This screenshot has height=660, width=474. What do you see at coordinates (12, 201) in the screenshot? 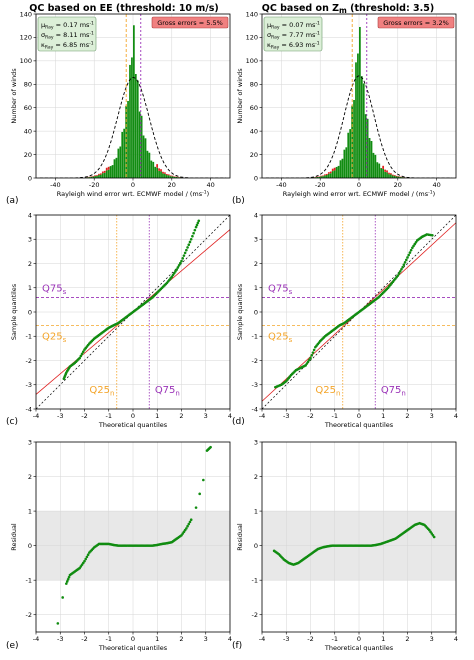
I see `panel-label: (a)` at bounding box center [12, 201].